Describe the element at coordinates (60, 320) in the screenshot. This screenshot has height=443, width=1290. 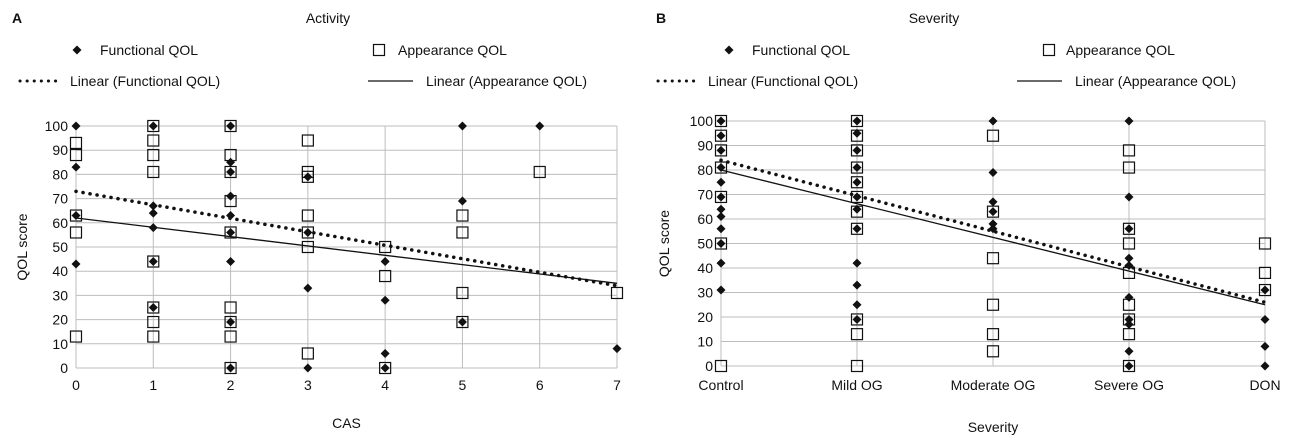
I see `y-tick-label: 20` at that location.